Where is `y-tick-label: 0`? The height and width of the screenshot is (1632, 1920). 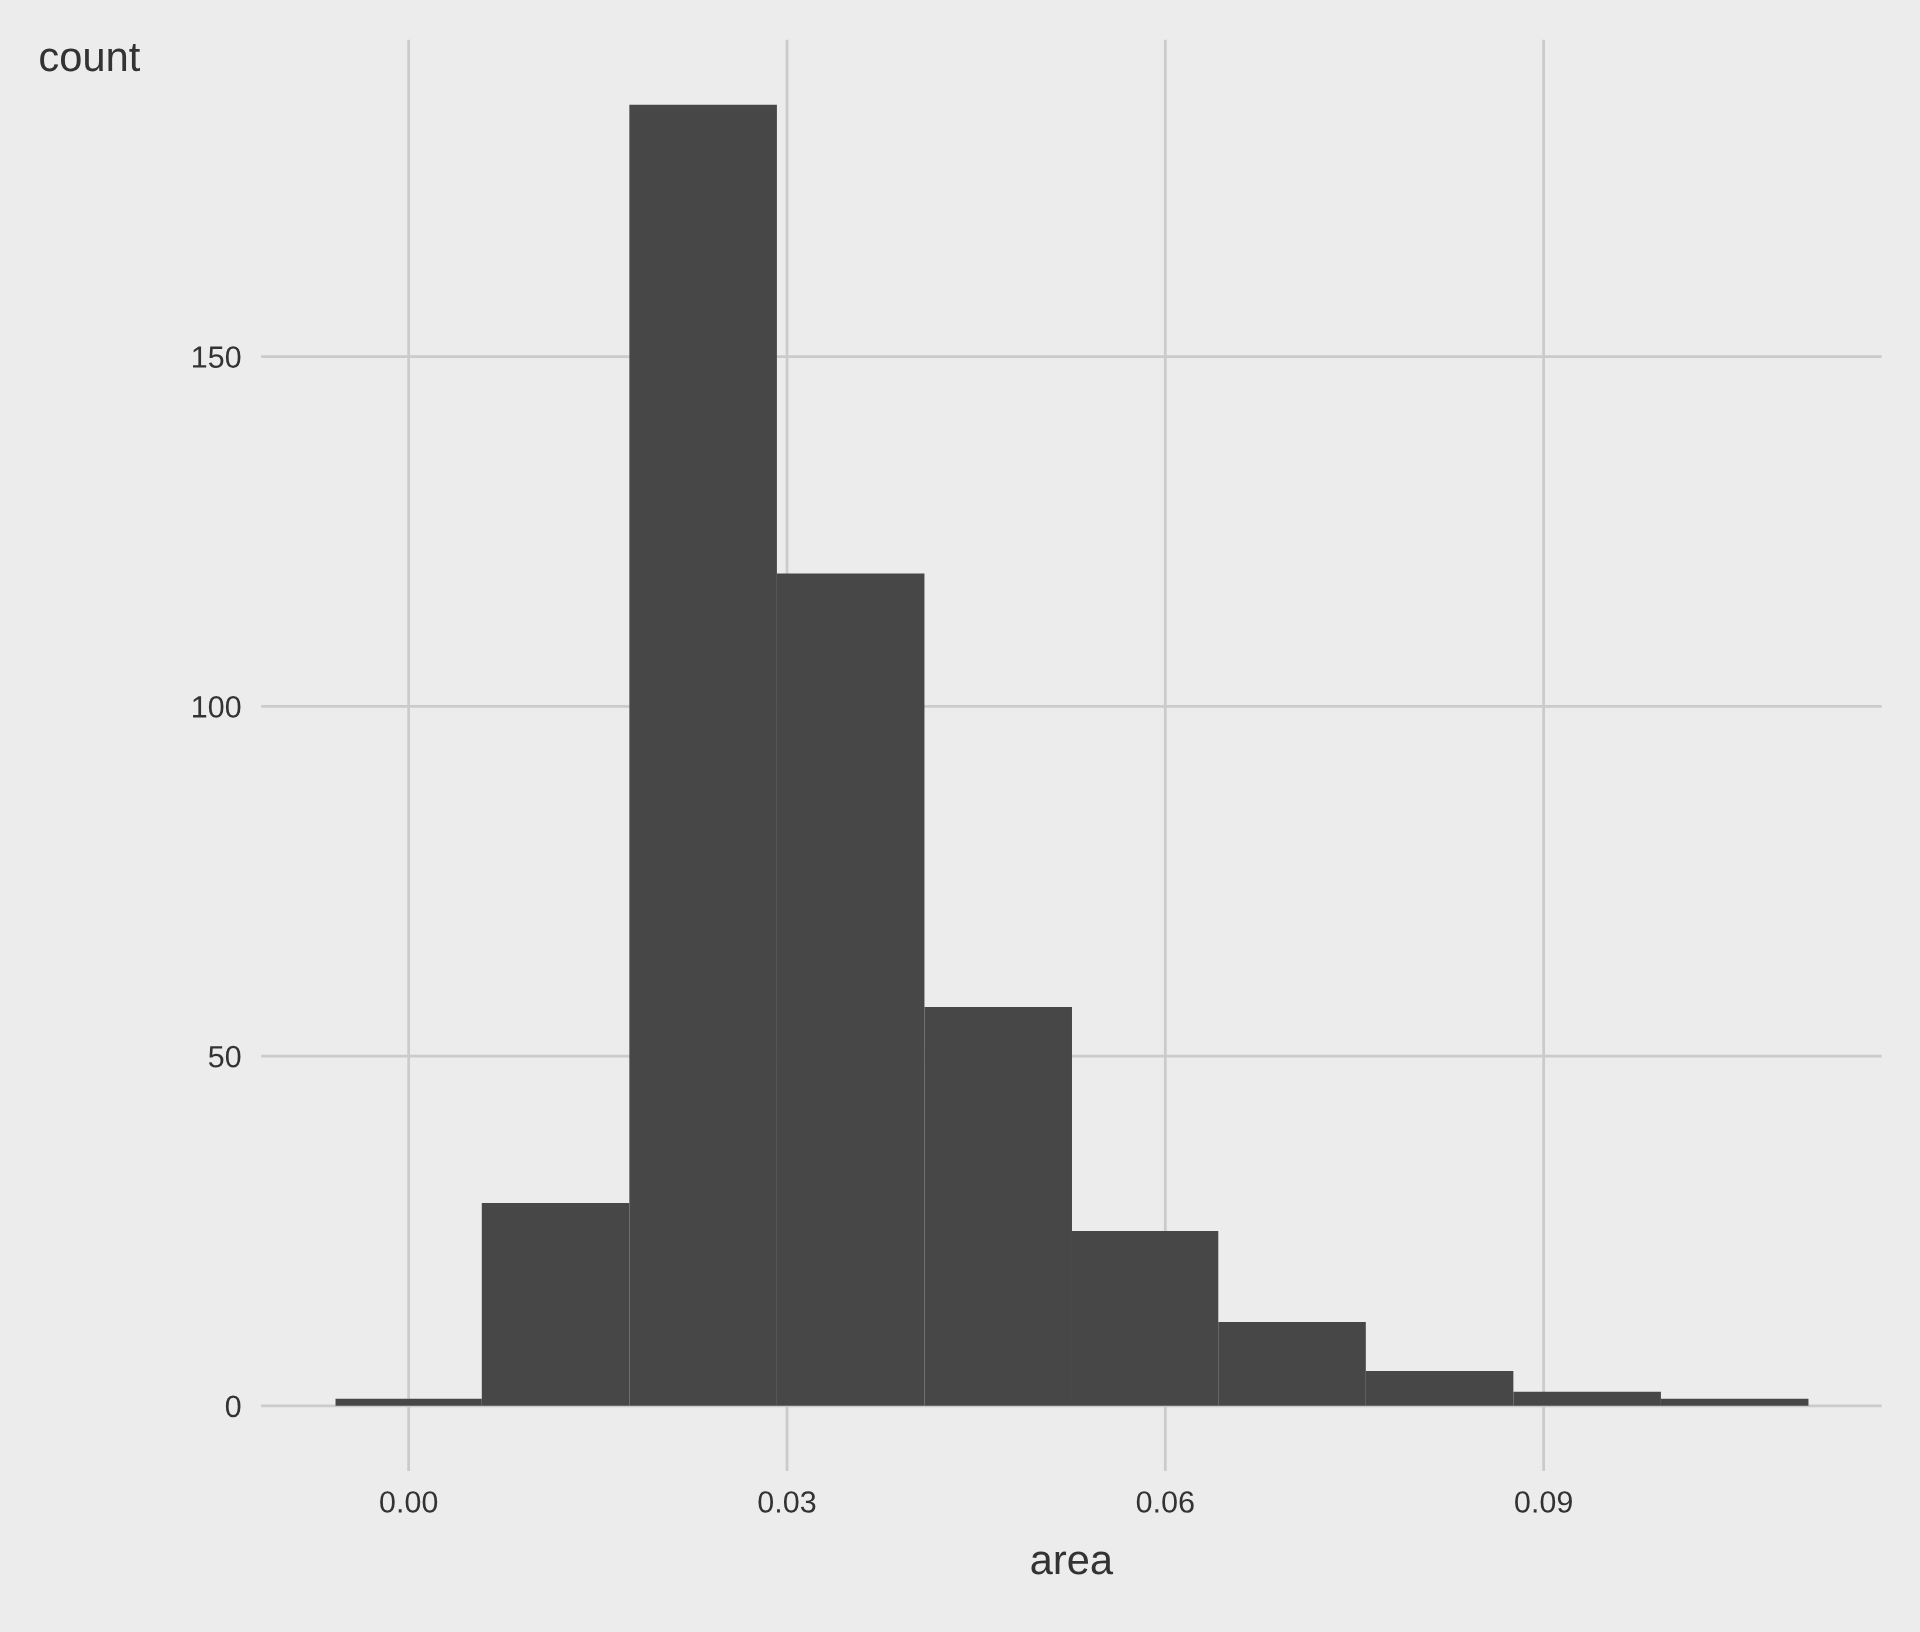 y-tick-label: 0 is located at coordinates (233, 1406).